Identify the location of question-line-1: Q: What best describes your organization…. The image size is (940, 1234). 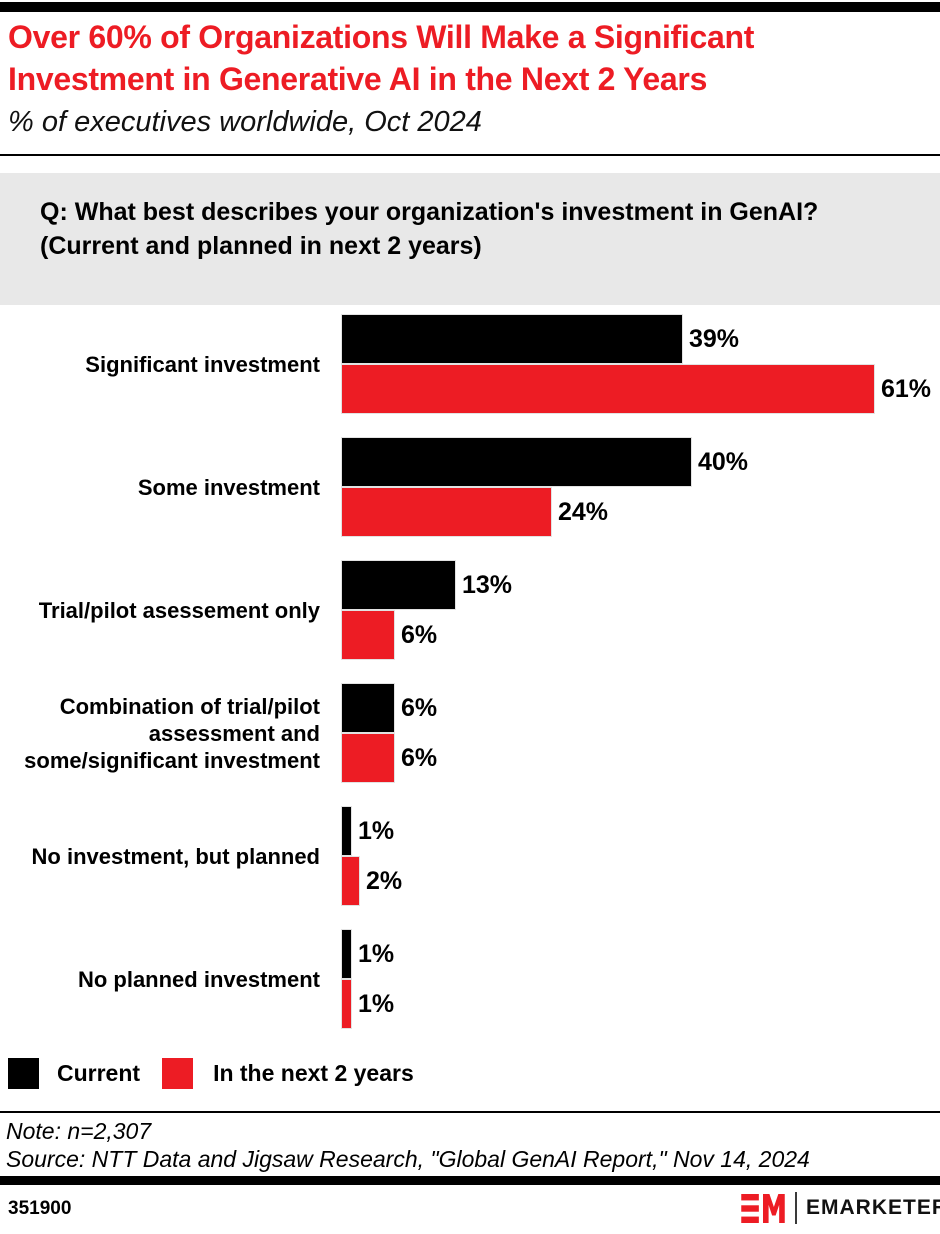
(429, 212).